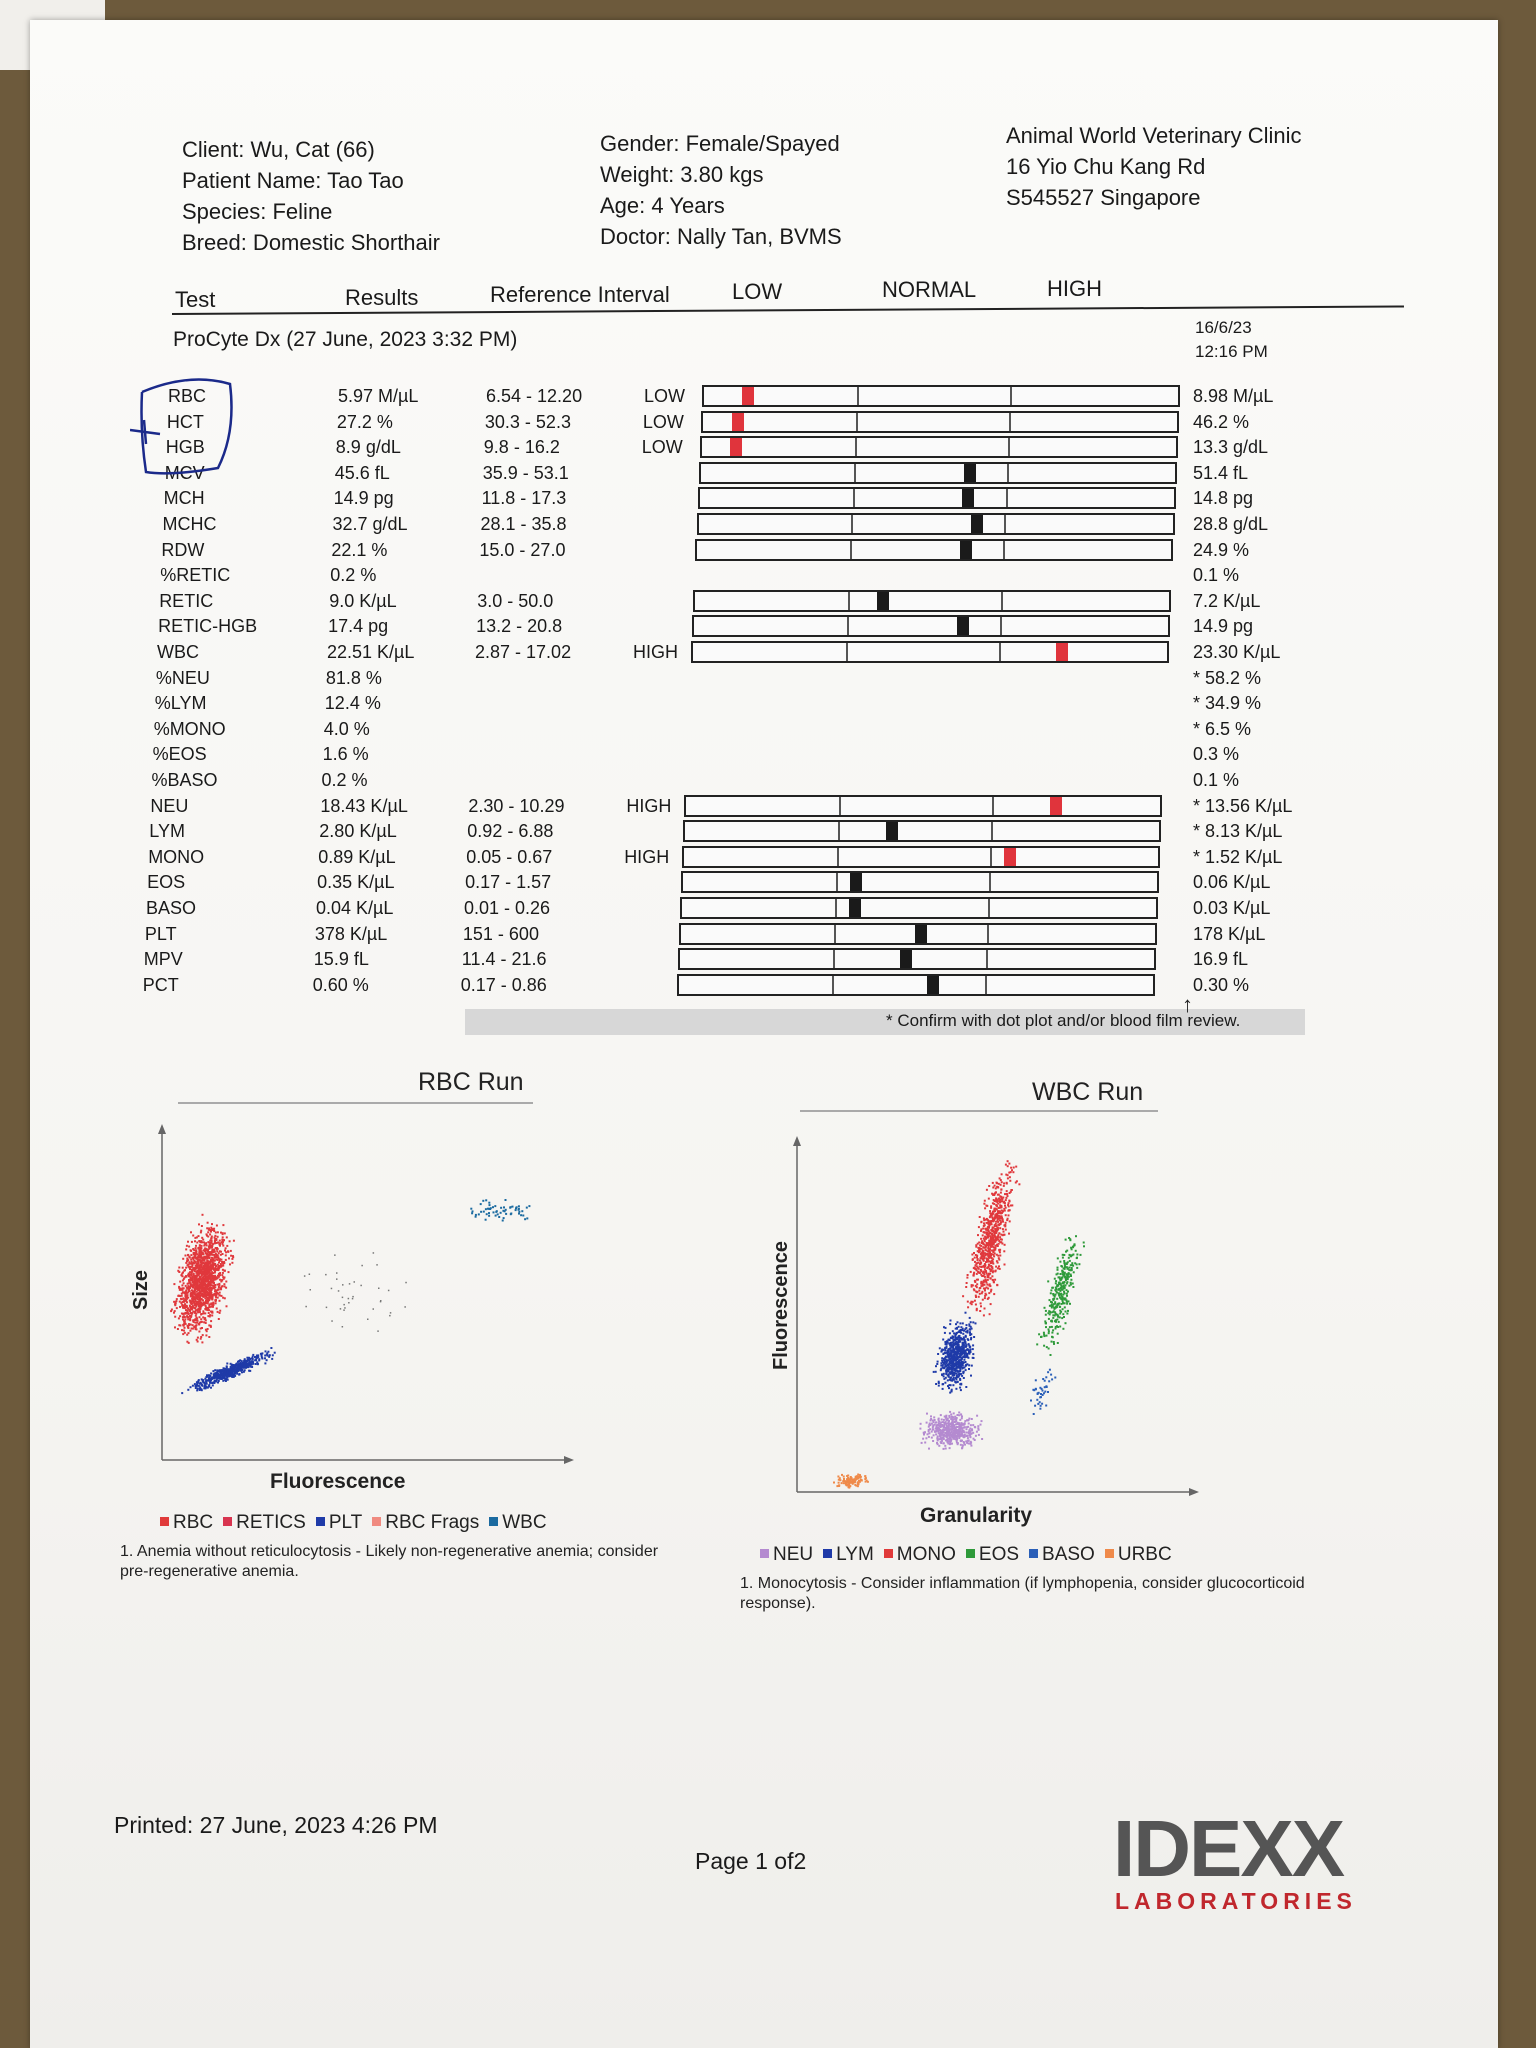 The image size is (1536, 2048). Describe the element at coordinates (523, 652) in the screenshot. I see `reference-interval: 2.87 - 17.02` at that location.